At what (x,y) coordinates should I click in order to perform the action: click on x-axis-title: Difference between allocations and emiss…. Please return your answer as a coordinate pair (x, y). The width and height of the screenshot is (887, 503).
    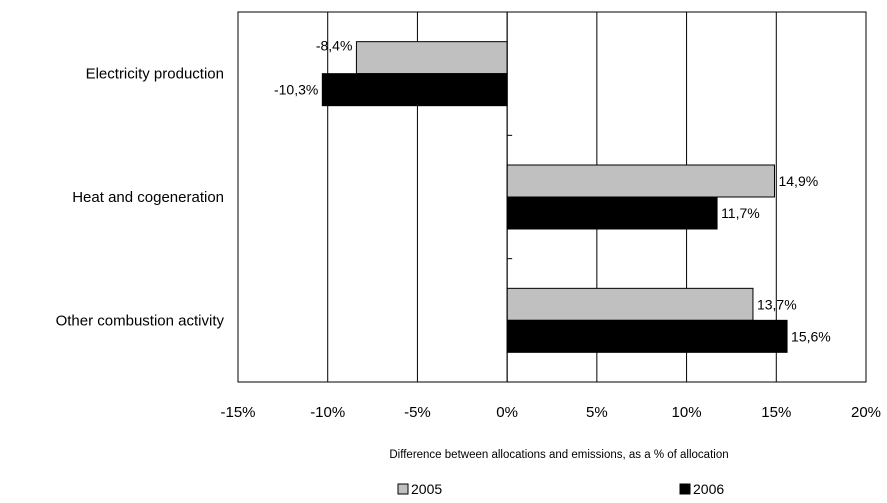
    Looking at the image, I should click on (558, 455).